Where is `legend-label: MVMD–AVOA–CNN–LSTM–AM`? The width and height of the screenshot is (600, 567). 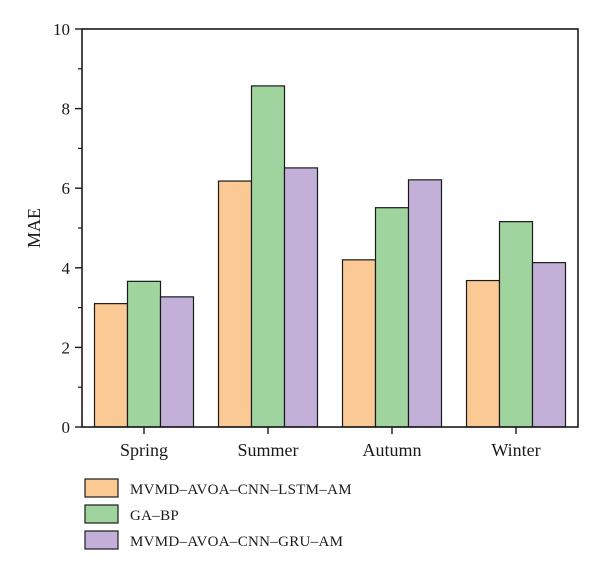 legend-label: MVMD–AVOA–CNN–LSTM–AM is located at coordinates (241, 490).